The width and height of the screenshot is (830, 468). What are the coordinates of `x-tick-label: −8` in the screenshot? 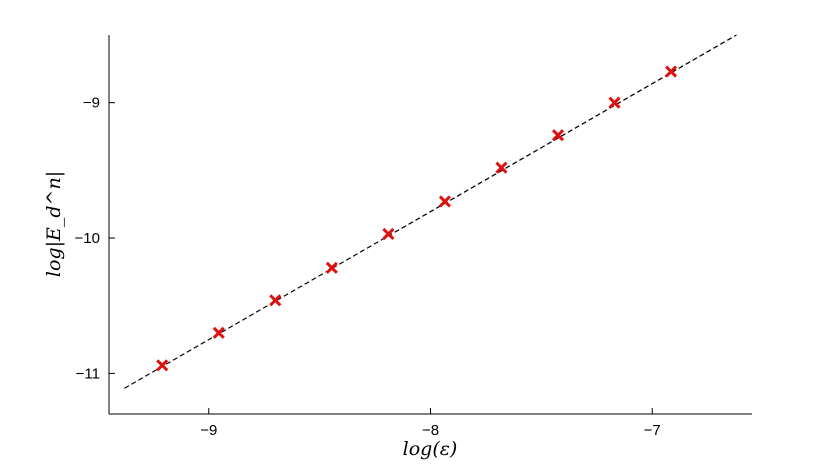 It's located at (430, 430).